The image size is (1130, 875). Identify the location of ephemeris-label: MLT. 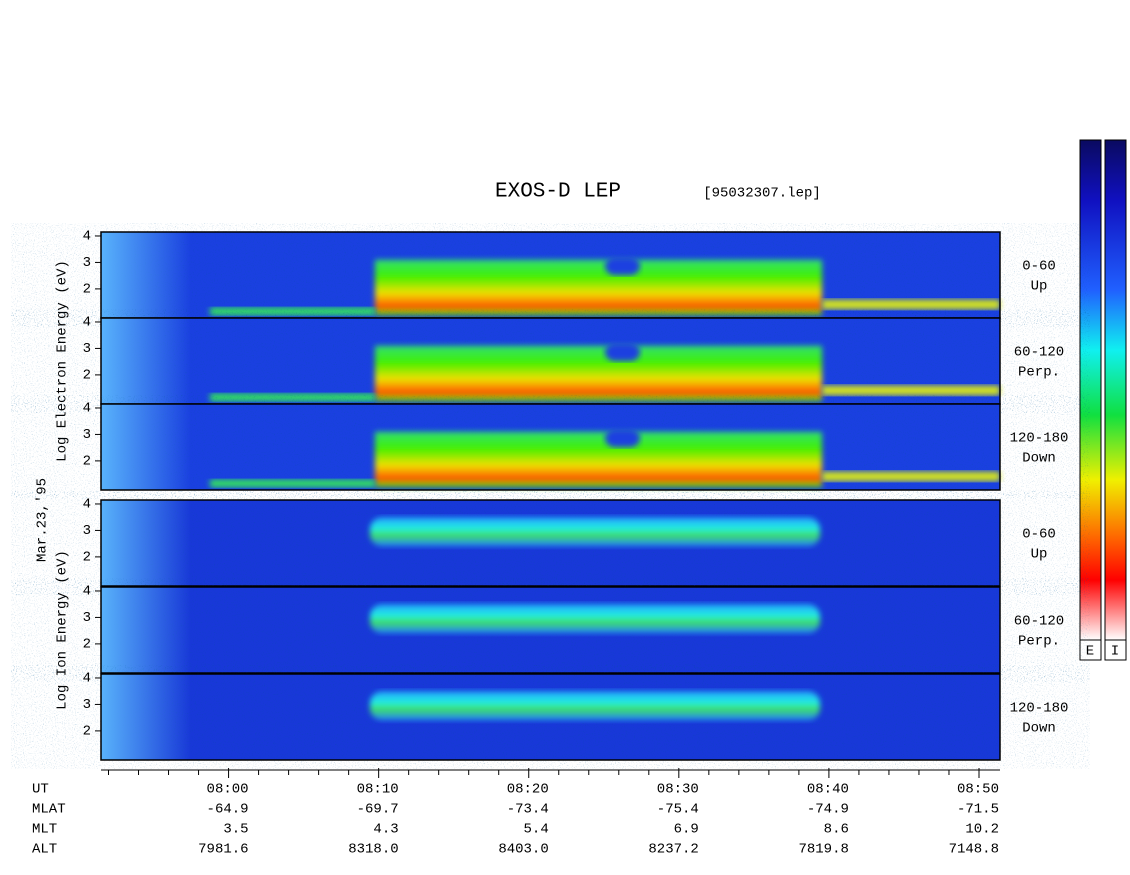
(44, 830).